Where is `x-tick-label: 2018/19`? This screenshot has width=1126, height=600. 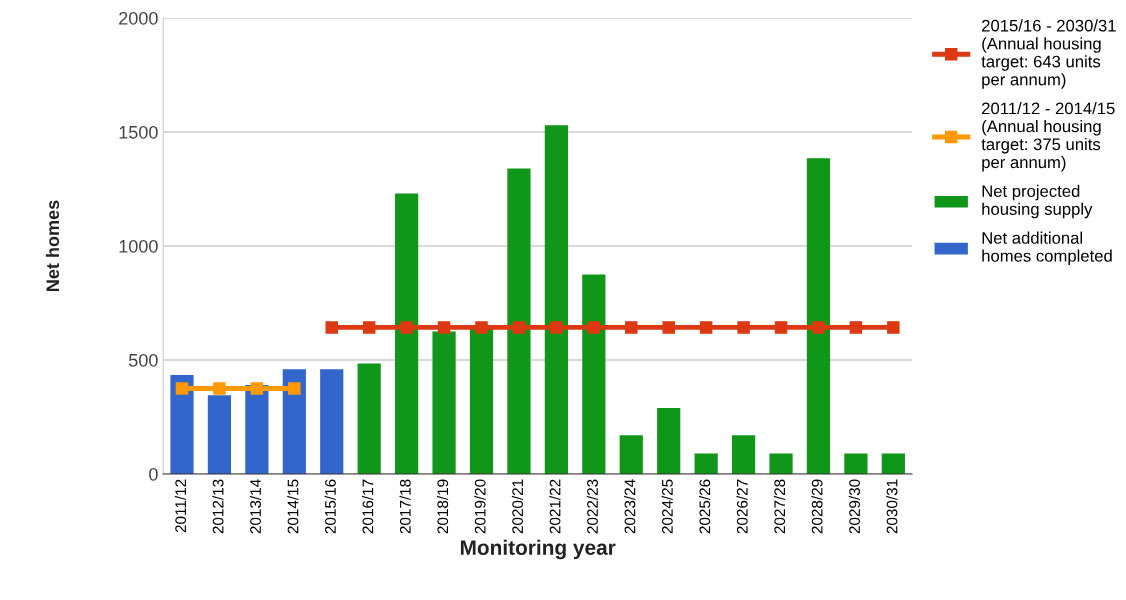
x-tick-label: 2018/19 is located at coordinates (442, 506).